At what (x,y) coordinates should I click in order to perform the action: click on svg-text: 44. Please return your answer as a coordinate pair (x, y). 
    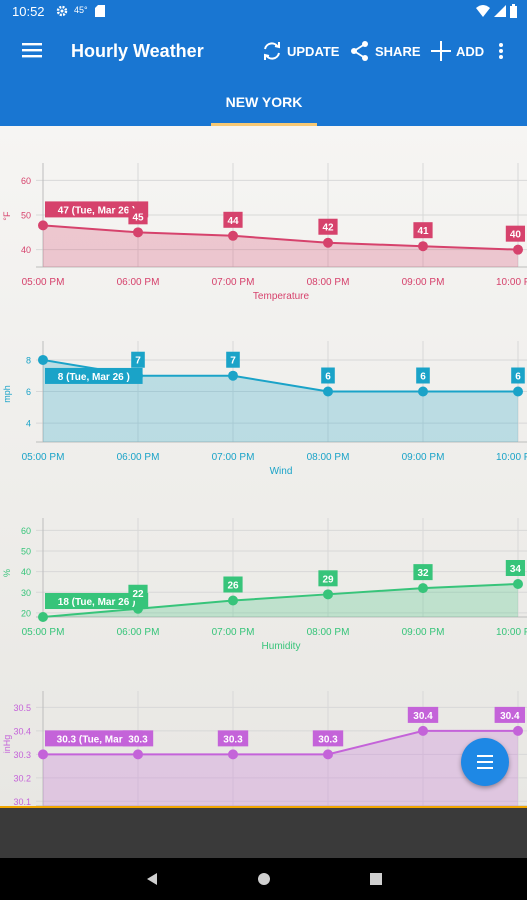
    Looking at the image, I should click on (233, 221).